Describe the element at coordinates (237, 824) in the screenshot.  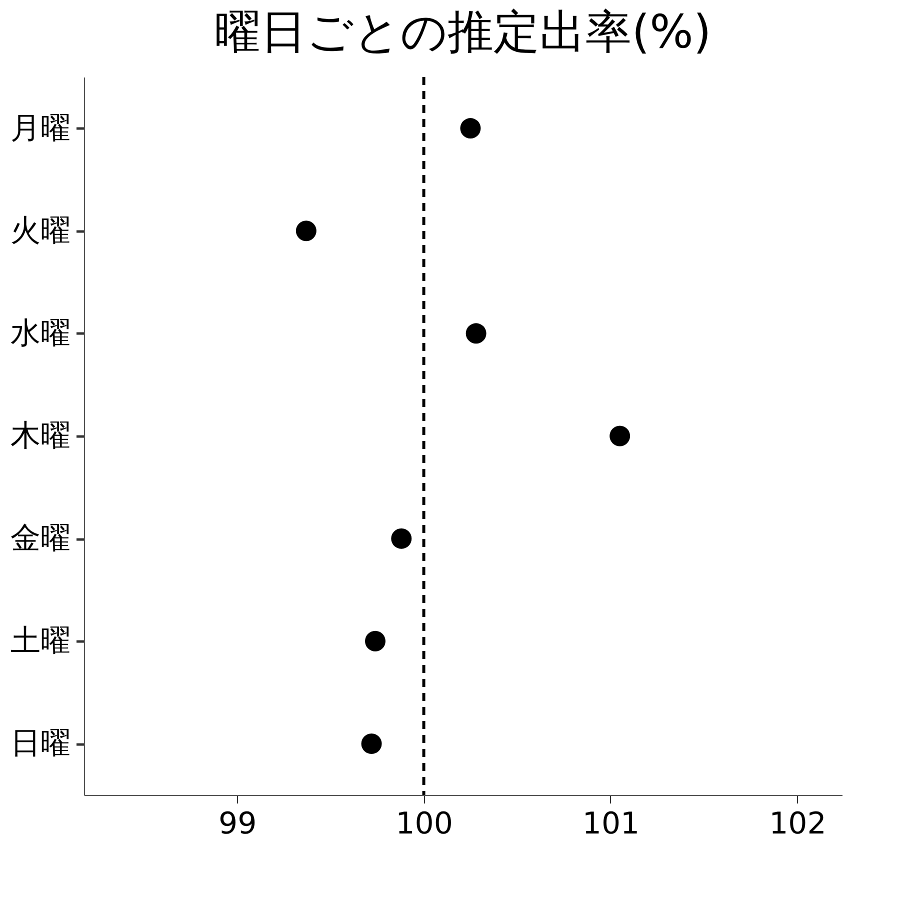
I see `x-tick-label: 99` at that location.